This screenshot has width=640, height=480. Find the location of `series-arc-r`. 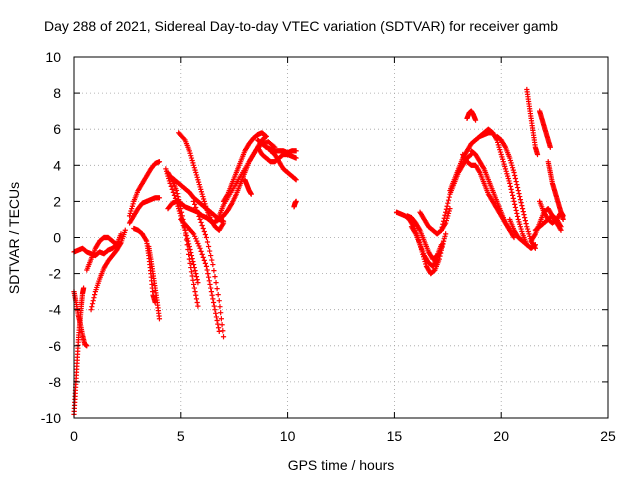

series-arc-r is located at coordinates (244, 167).